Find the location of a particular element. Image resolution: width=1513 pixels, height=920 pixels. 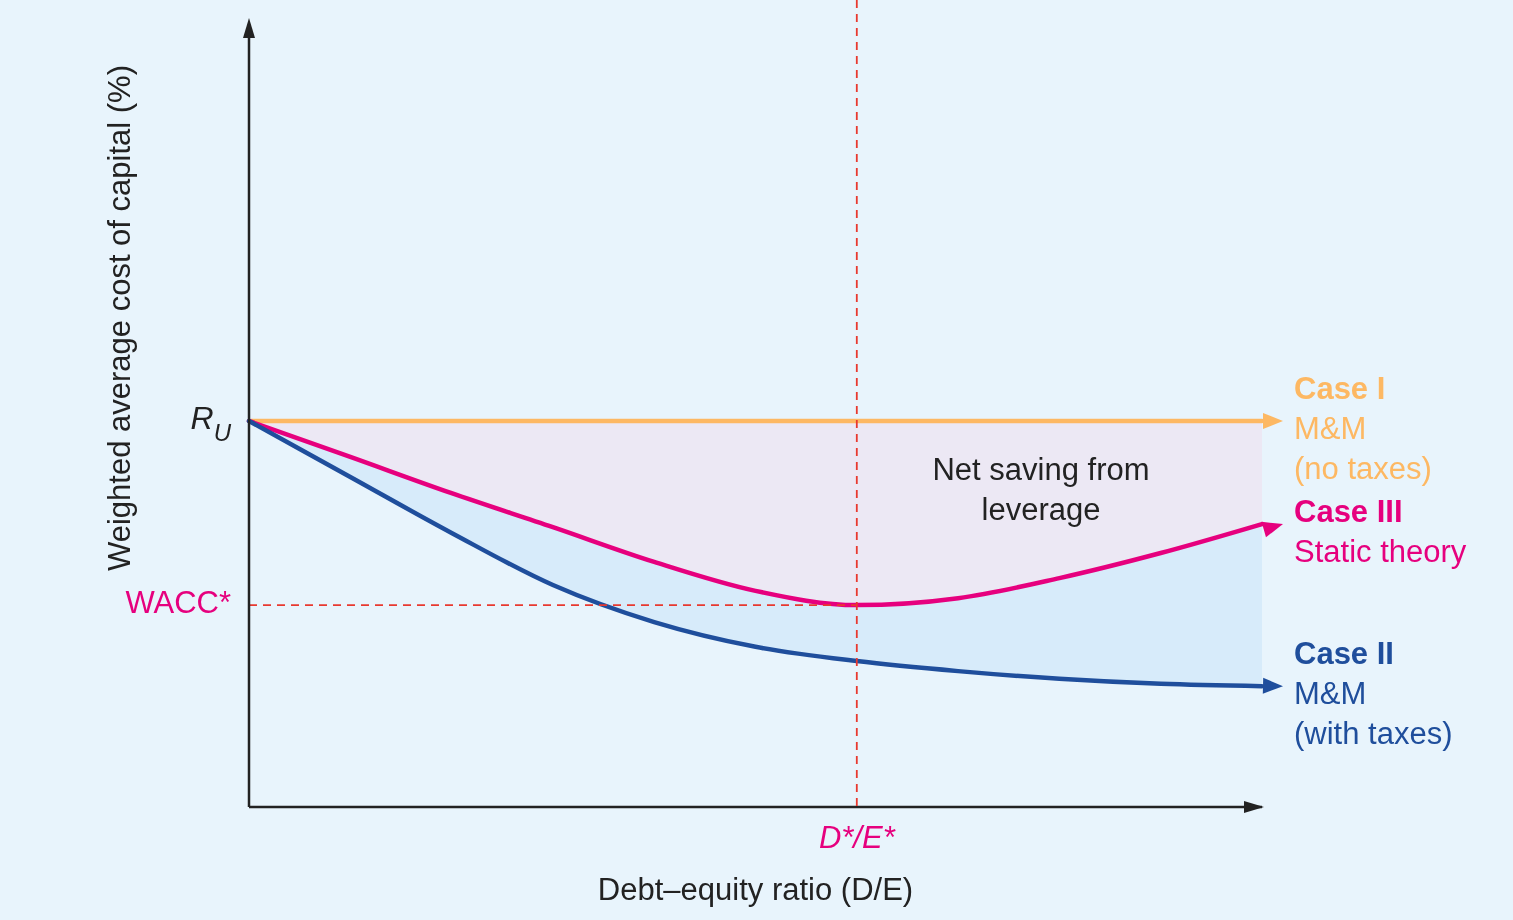

series-label: Case II M&M (with taxes) is located at coordinates (1373, 694).